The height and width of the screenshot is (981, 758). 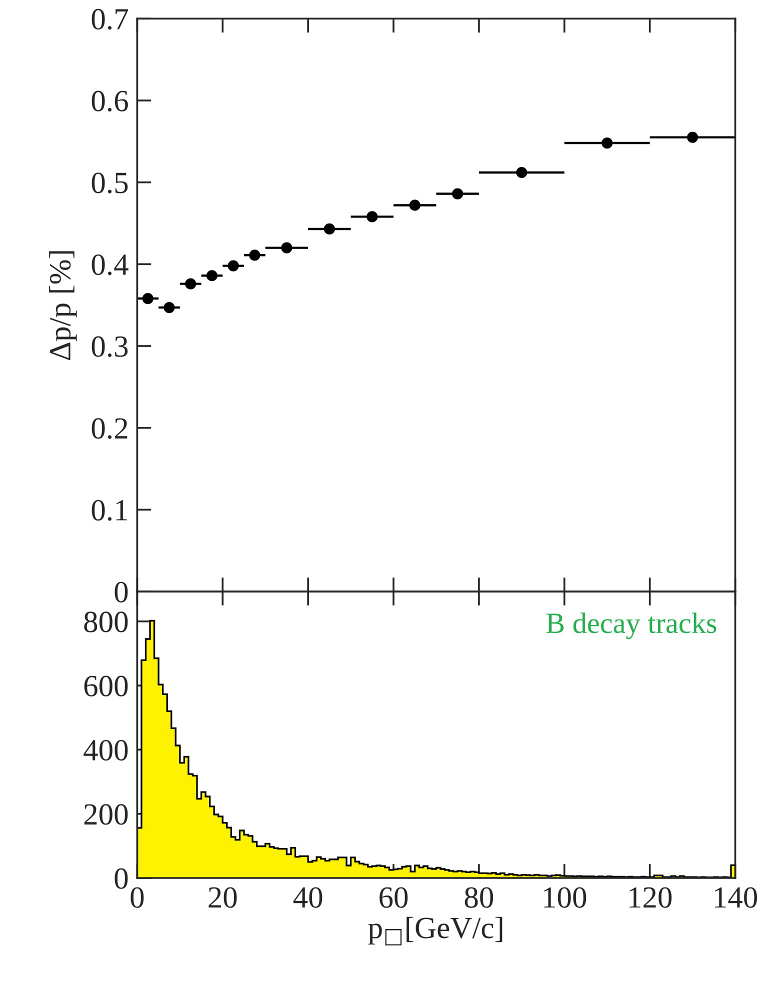 I want to click on y-tick-label: 0.2, so click(x=110, y=428).